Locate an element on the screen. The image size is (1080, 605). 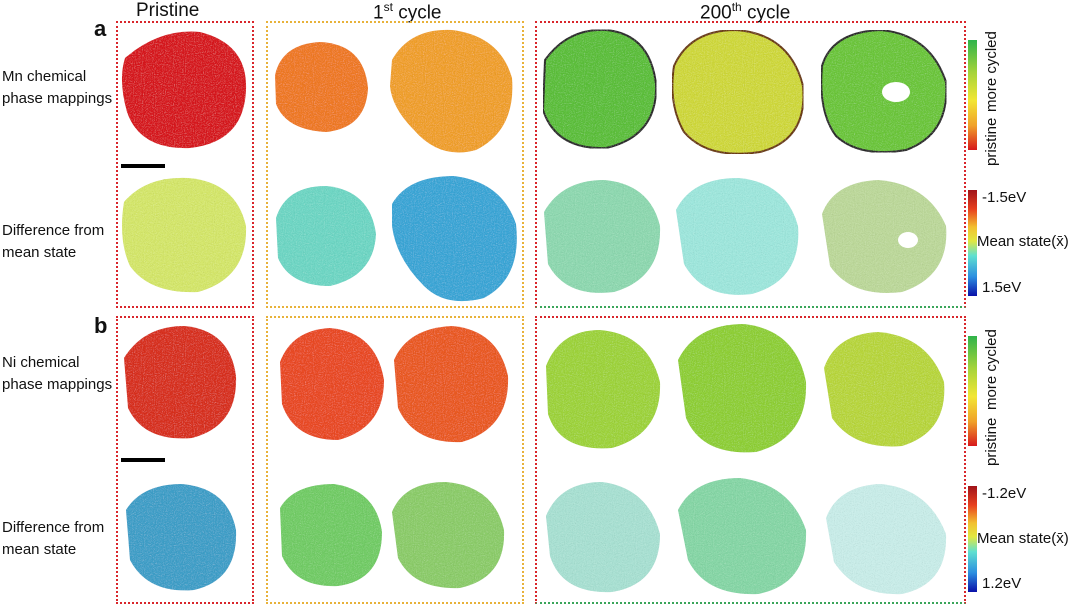
box-b-1st-cycle is located at coordinates (395, 460).